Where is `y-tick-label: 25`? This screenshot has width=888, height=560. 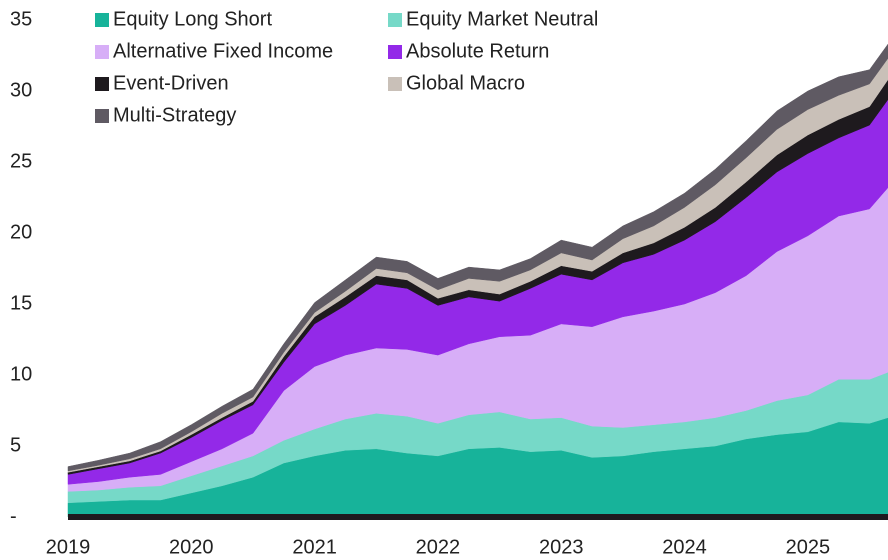
y-tick-label: 25 is located at coordinates (21, 161).